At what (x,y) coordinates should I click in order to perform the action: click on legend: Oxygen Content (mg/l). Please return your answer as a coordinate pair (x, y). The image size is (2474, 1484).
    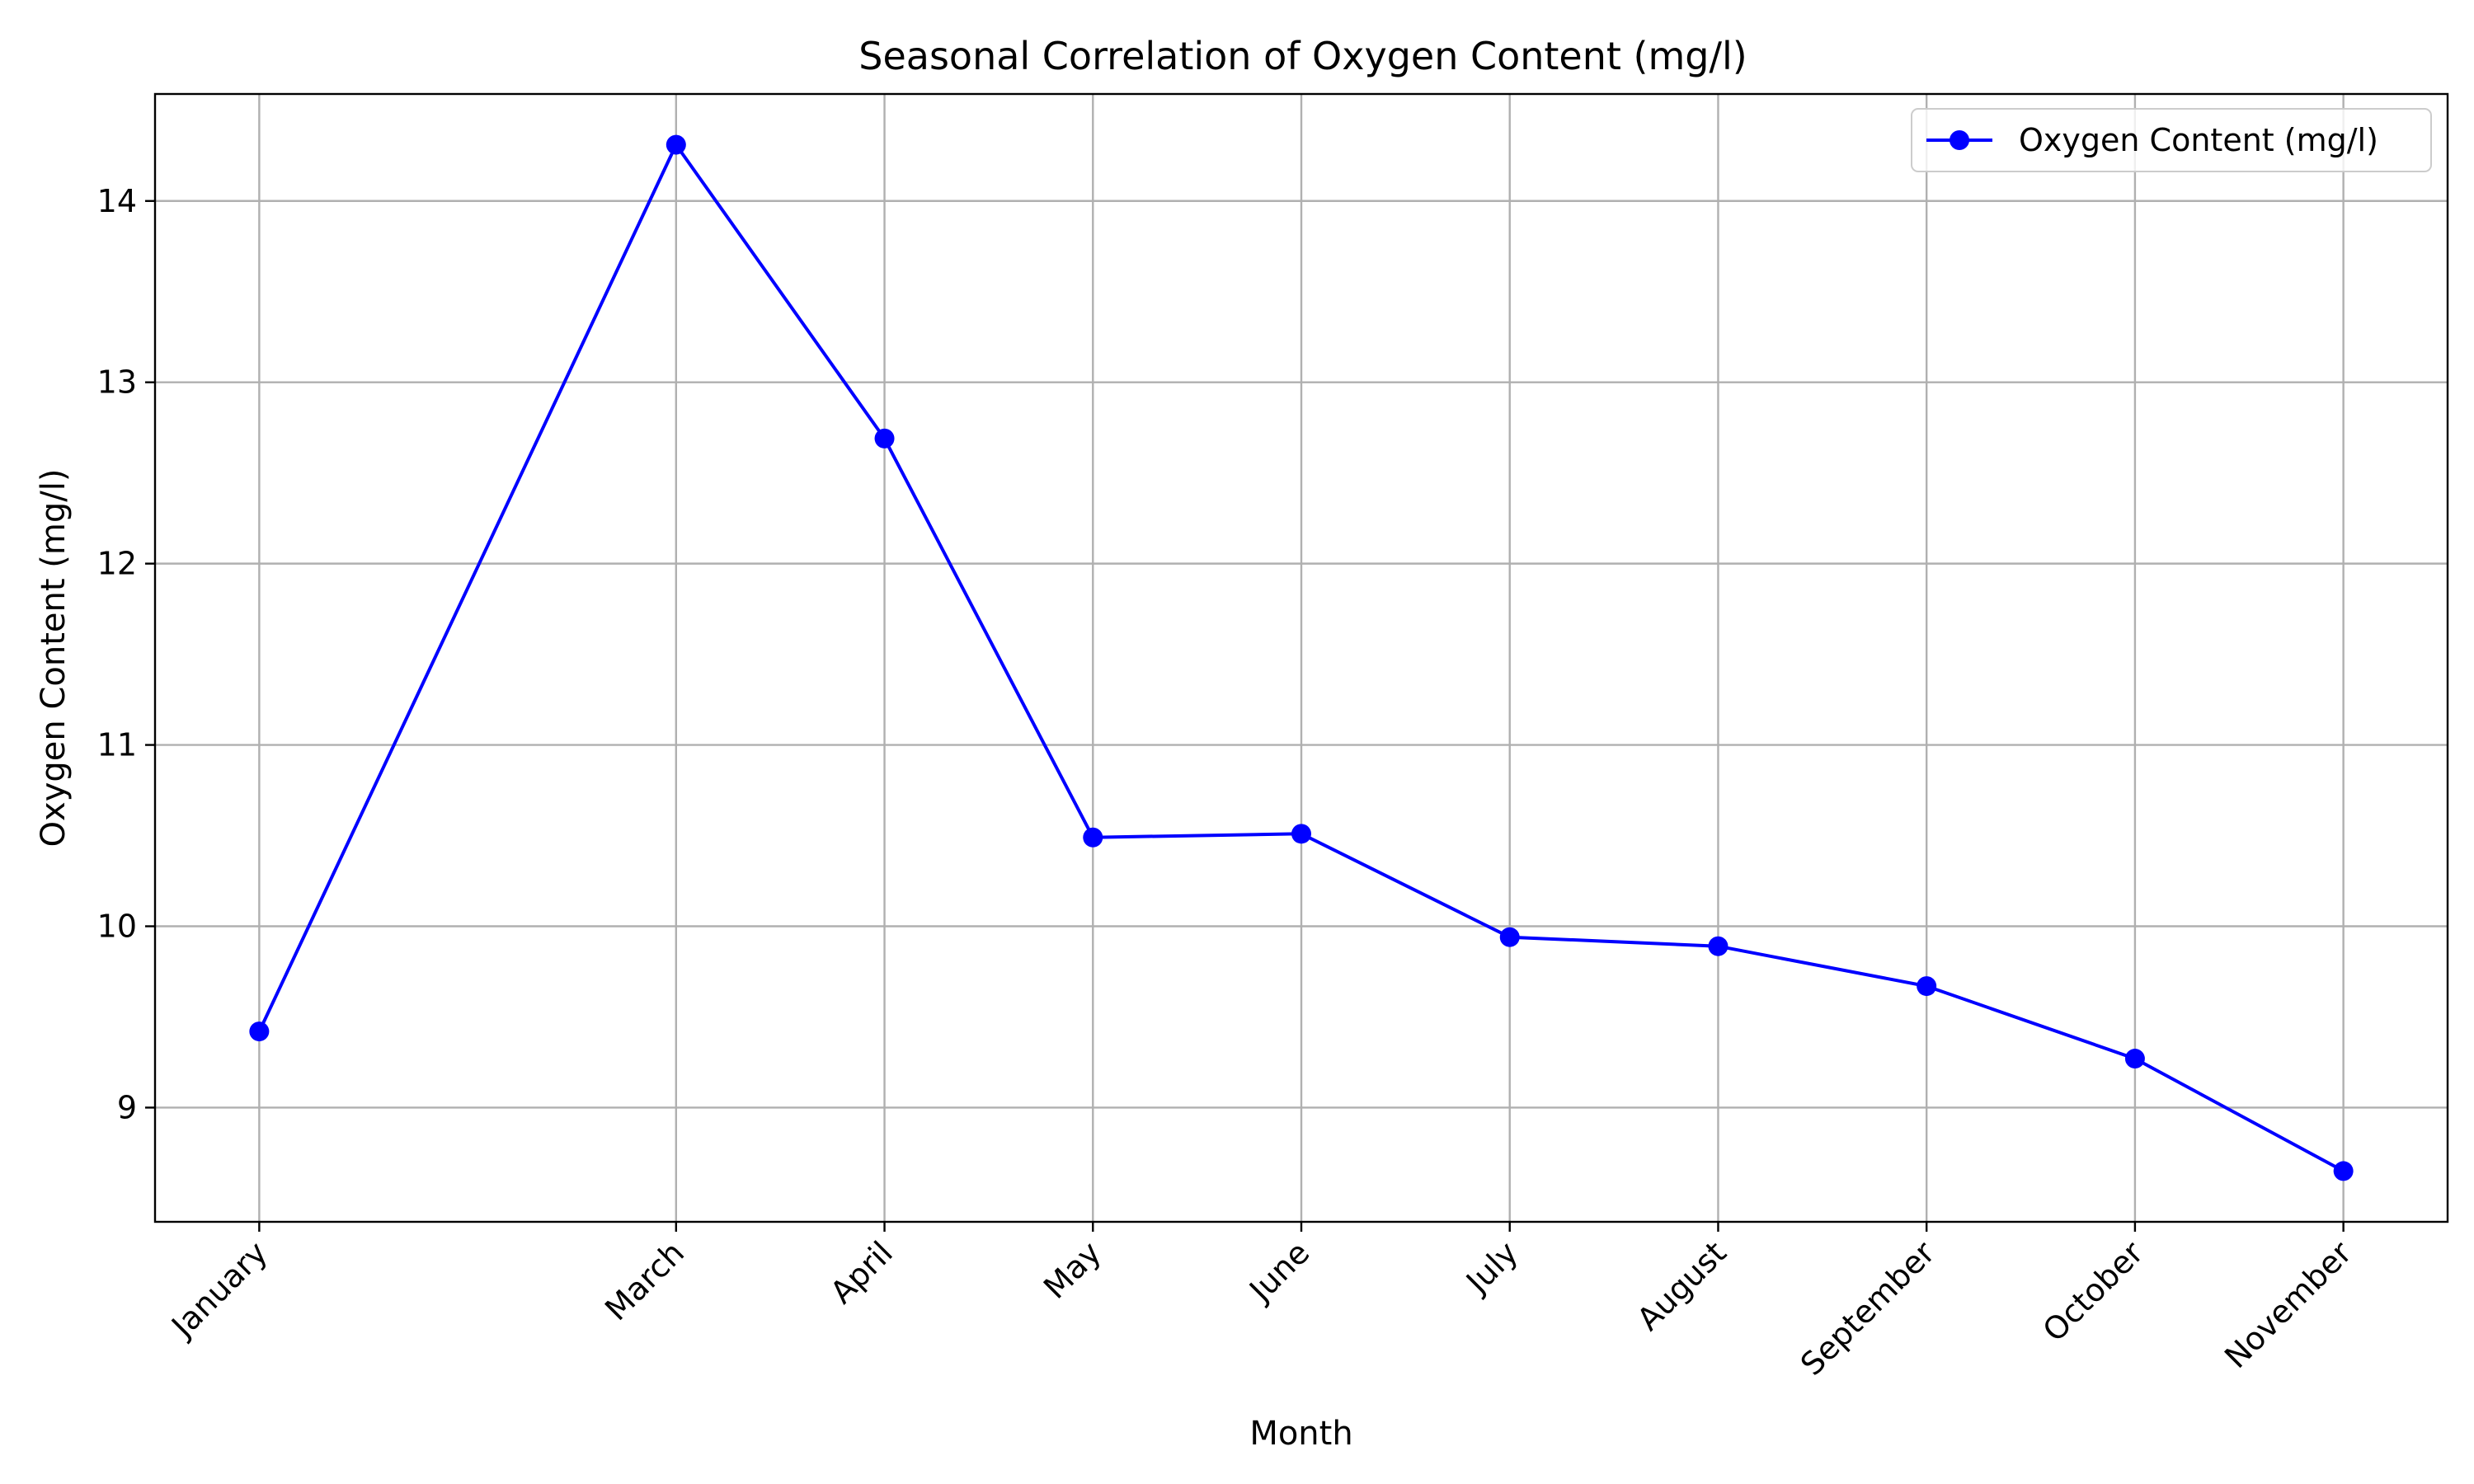
    Looking at the image, I should click on (2171, 140).